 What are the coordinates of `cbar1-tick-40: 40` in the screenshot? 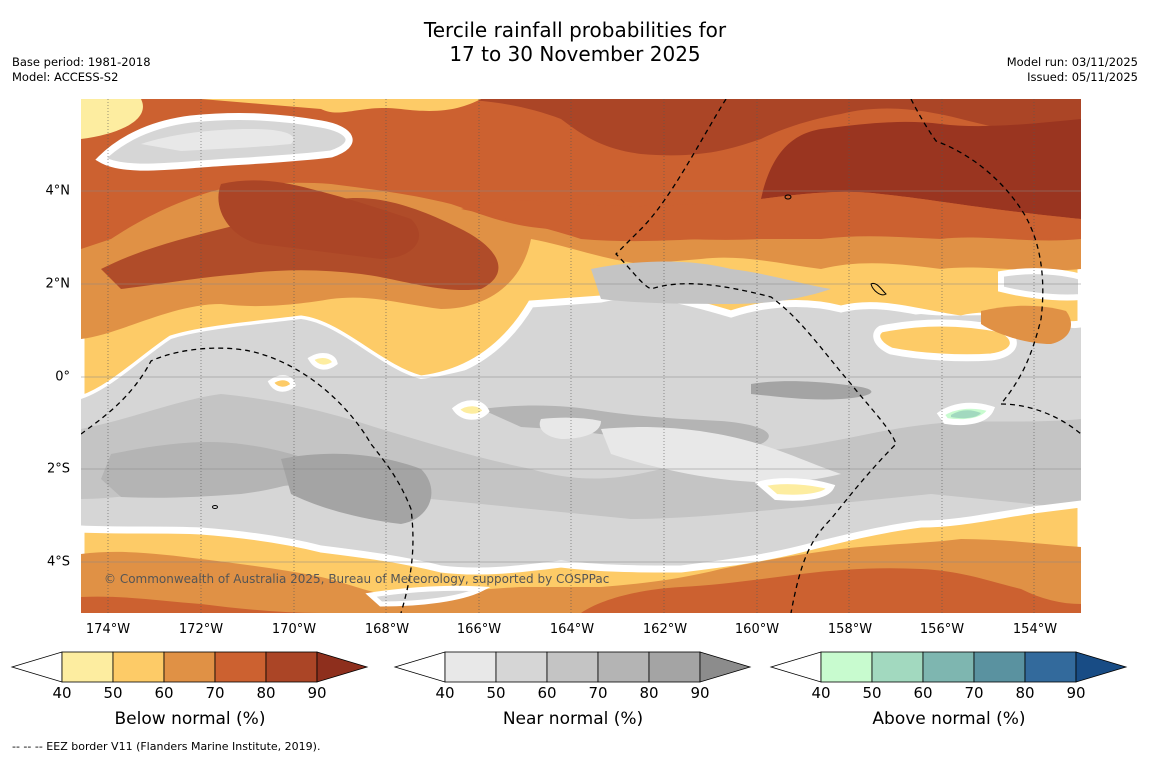 It's located at (445, 693).